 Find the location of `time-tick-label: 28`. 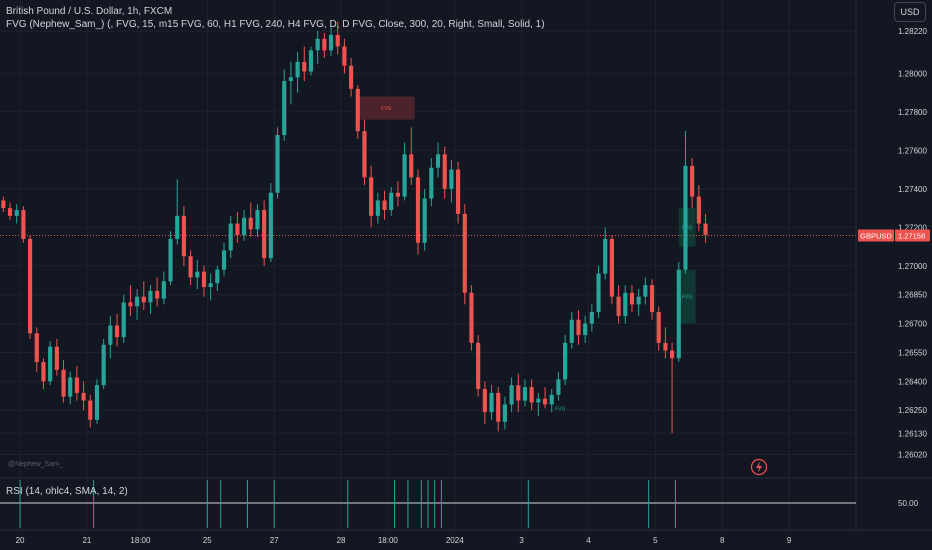

time-tick-label: 28 is located at coordinates (341, 540).